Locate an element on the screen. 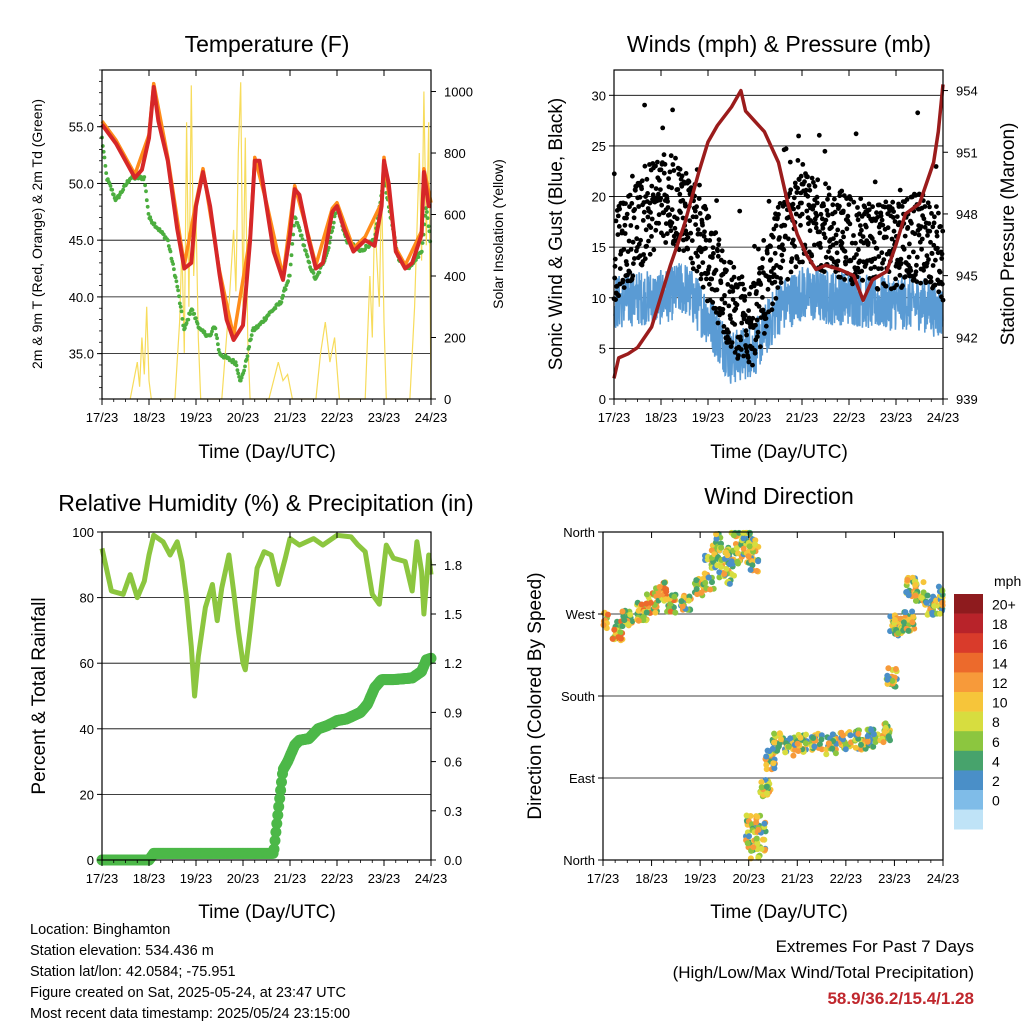 This screenshot has width=1024, height=1025. y-tick-label: 50.0 is located at coordinates (81, 183).